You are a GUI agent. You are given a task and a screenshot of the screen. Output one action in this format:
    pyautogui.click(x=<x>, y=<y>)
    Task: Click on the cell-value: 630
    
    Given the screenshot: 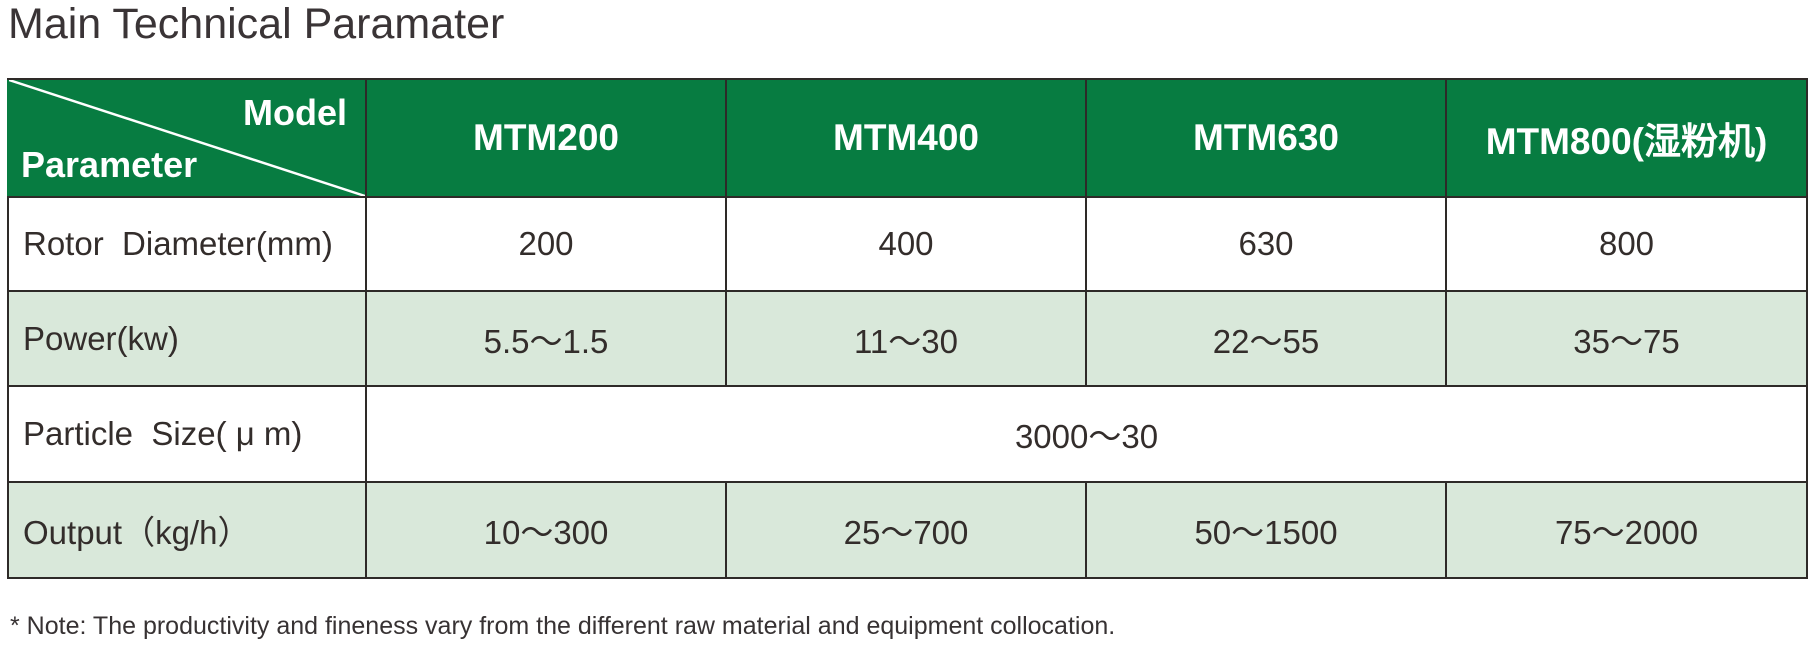 What is the action you would take?
    pyautogui.click(x=1266, y=244)
    